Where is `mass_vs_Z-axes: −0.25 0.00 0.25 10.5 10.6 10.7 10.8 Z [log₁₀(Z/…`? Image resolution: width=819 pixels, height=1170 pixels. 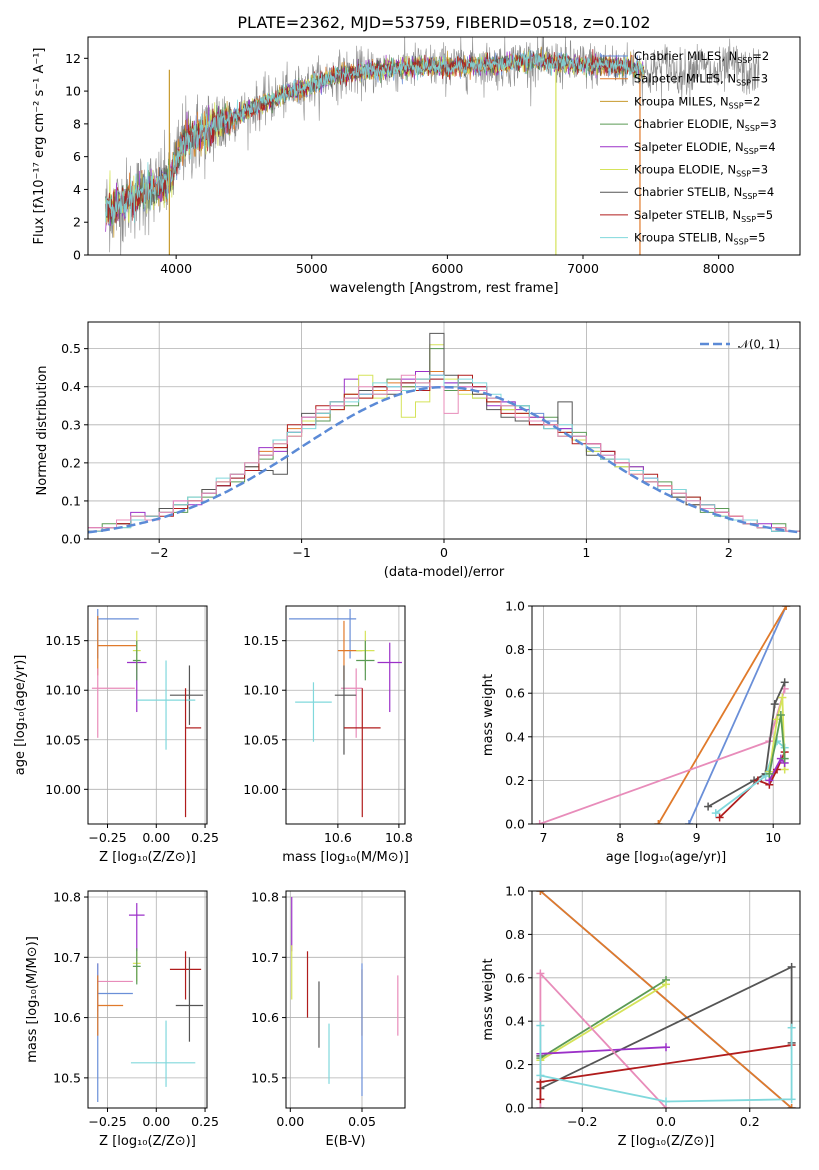 mass_vs_Z-axes: −0.25 0.00 0.25 10.5 10.6 10.7 10.8 Z [log₁₀(Z/… is located at coordinates (122, 1019).